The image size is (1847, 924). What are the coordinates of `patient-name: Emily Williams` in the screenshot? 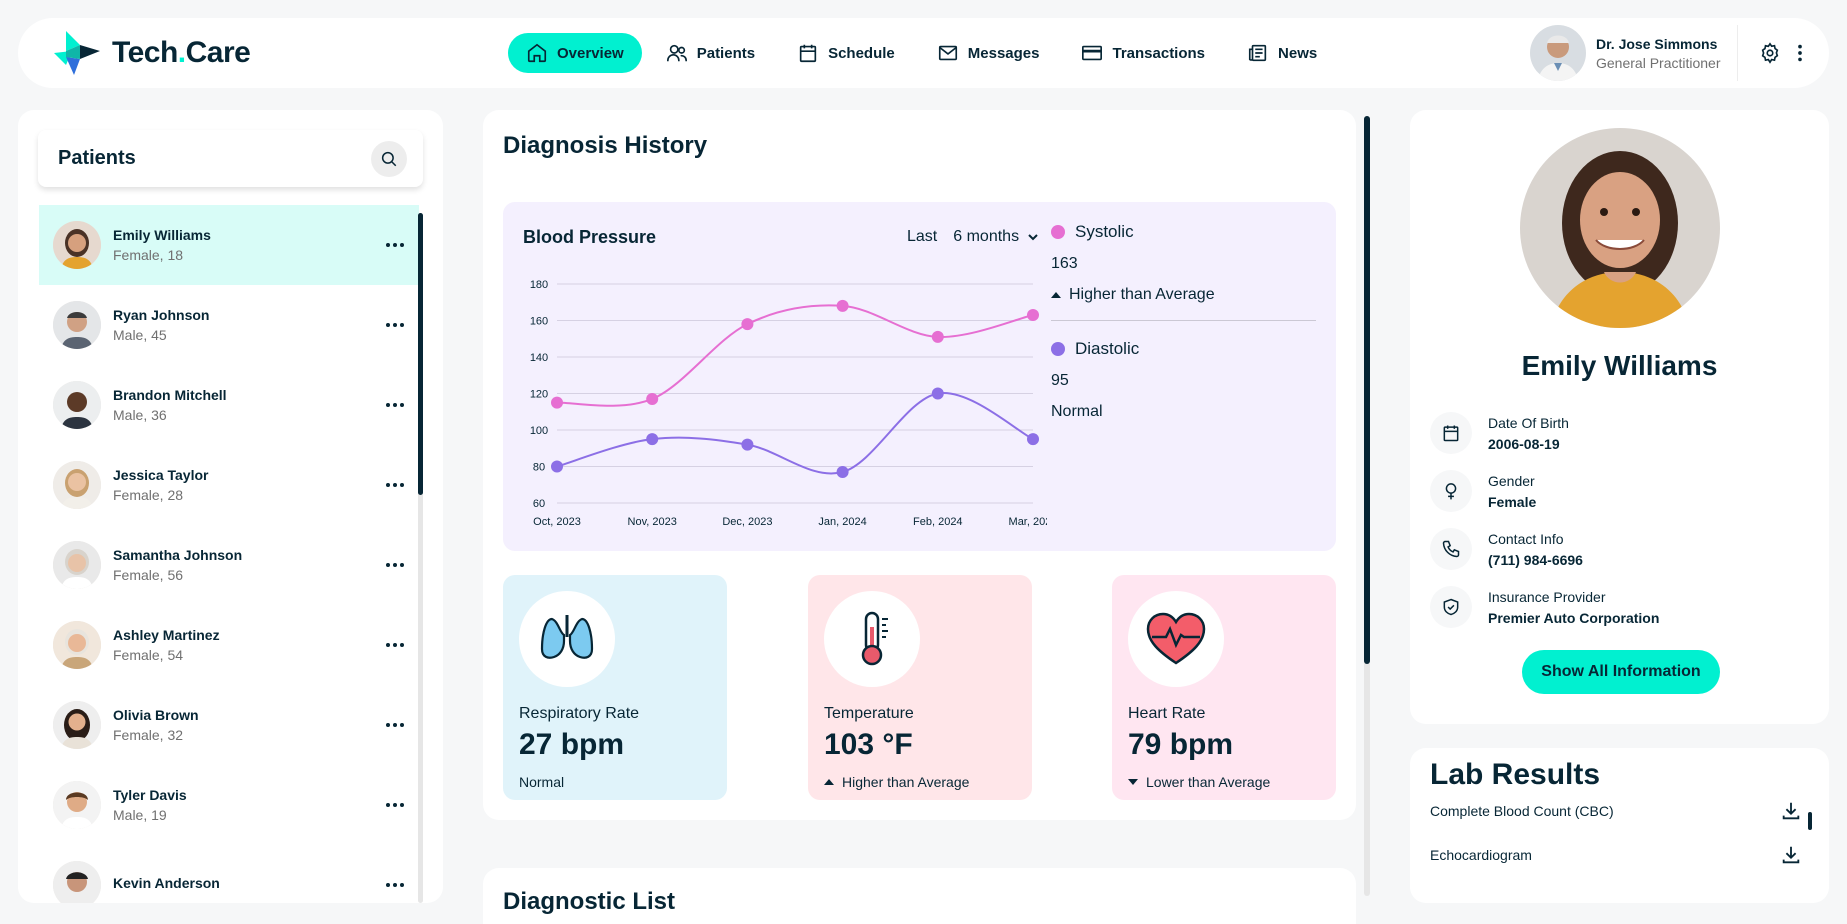 It's located at (1619, 365).